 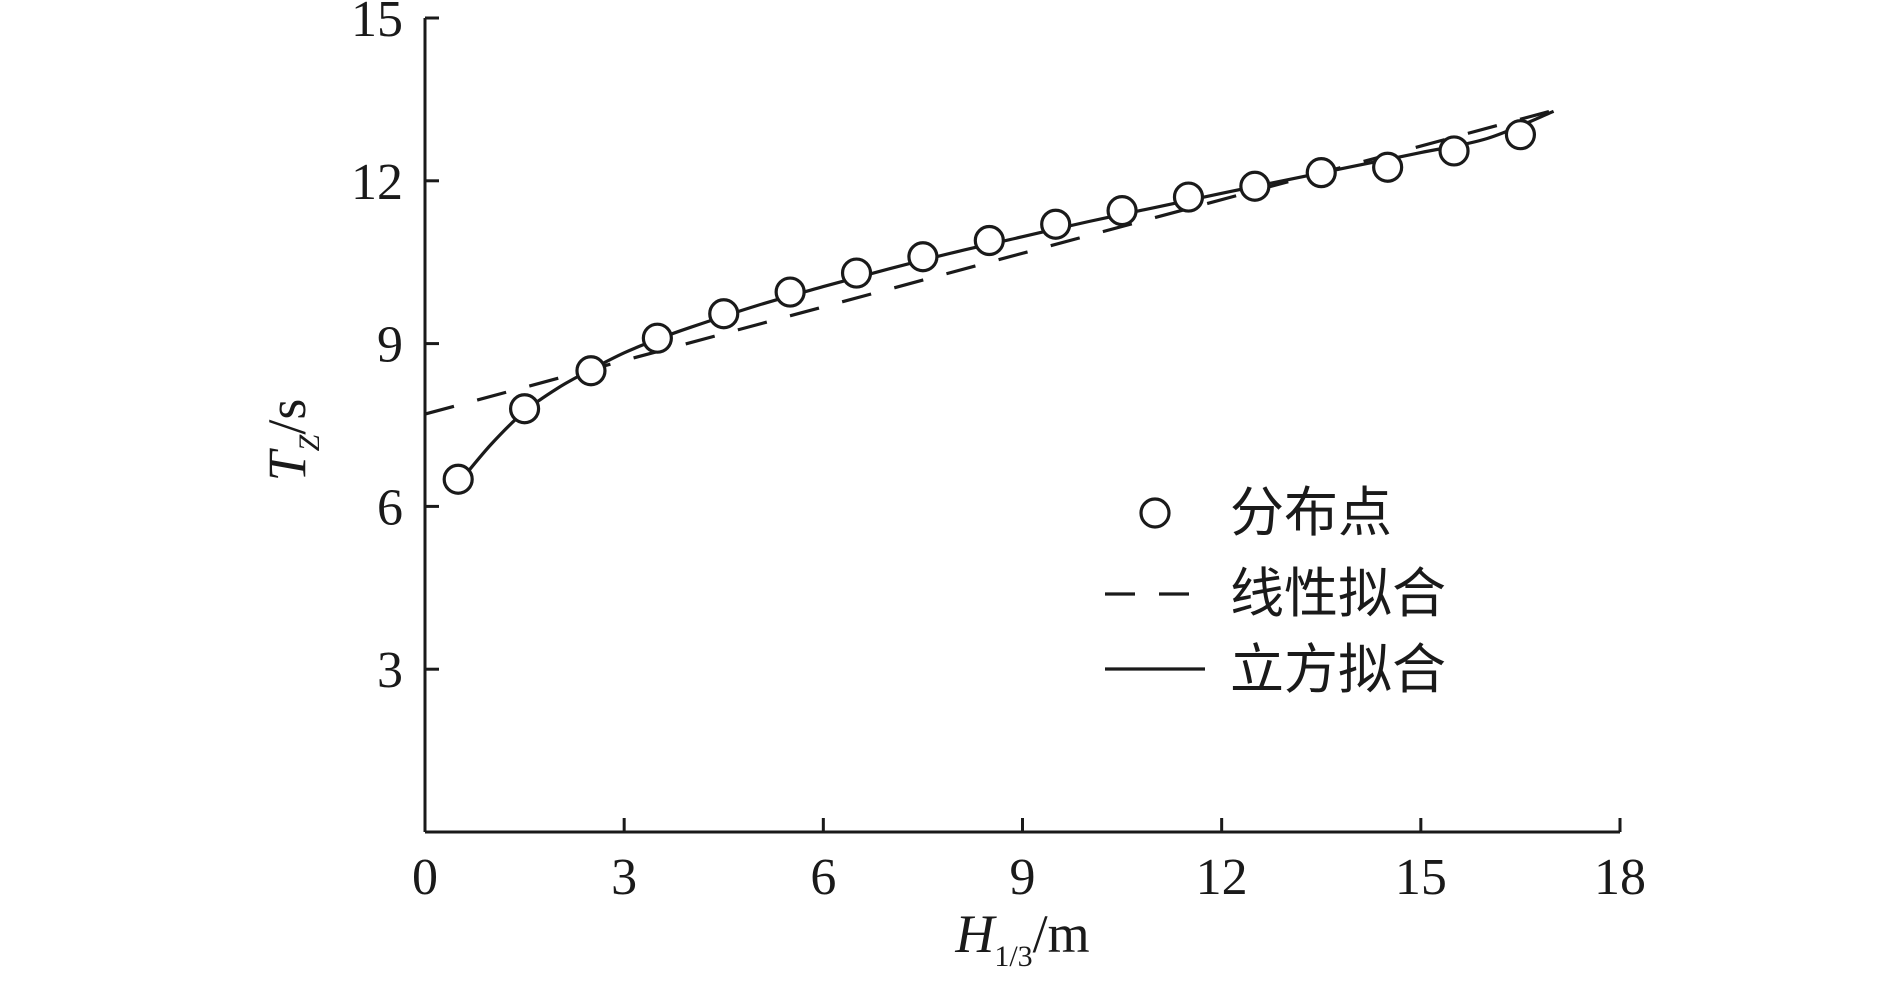 I want to click on x-axis-title: H1/3/m, so click(x=1021, y=938).